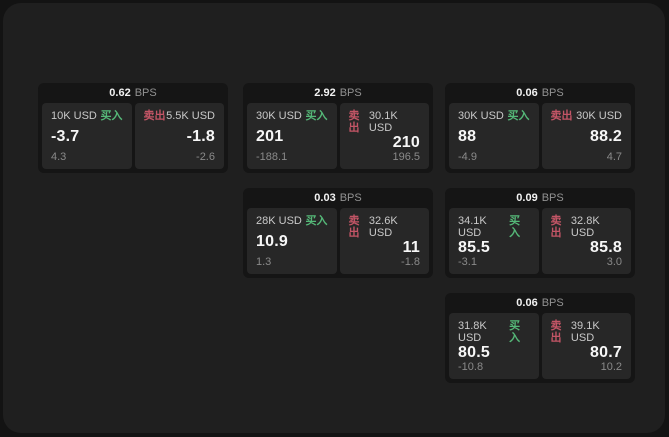 The height and width of the screenshot is (437, 669). What do you see at coordinates (338, 198) in the screenshot?
I see `card-header: 0.03 BPS` at bounding box center [338, 198].